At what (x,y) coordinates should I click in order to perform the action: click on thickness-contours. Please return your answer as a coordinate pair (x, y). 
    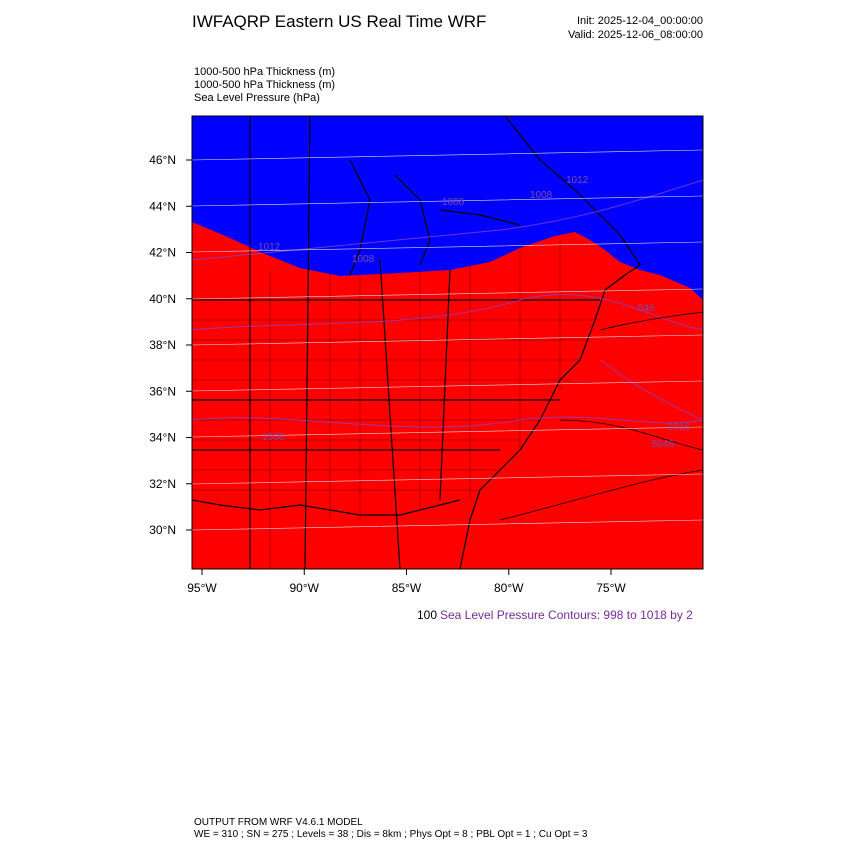
    Looking at the image, I should click on (601, 416).